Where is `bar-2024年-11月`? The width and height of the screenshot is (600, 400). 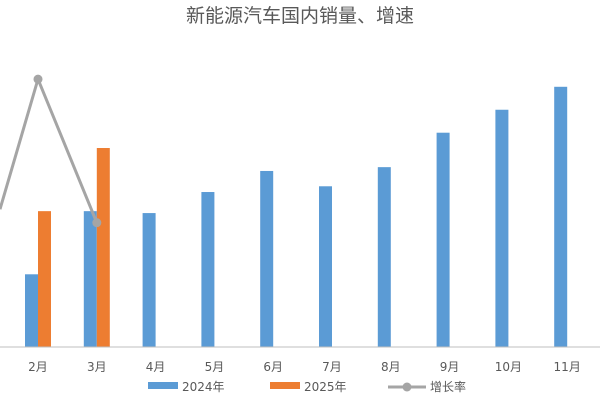
bar-2024年-11月 is located at coordinates (561, 216).